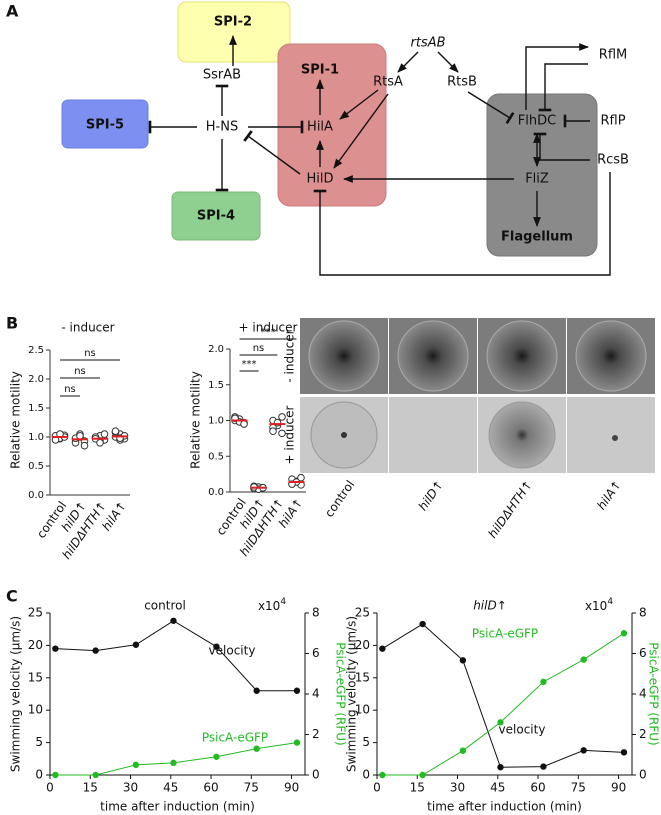 The height and width of the screenshot is (815, 661). I want to click on x-tick-label: 60, so click(210, 788).